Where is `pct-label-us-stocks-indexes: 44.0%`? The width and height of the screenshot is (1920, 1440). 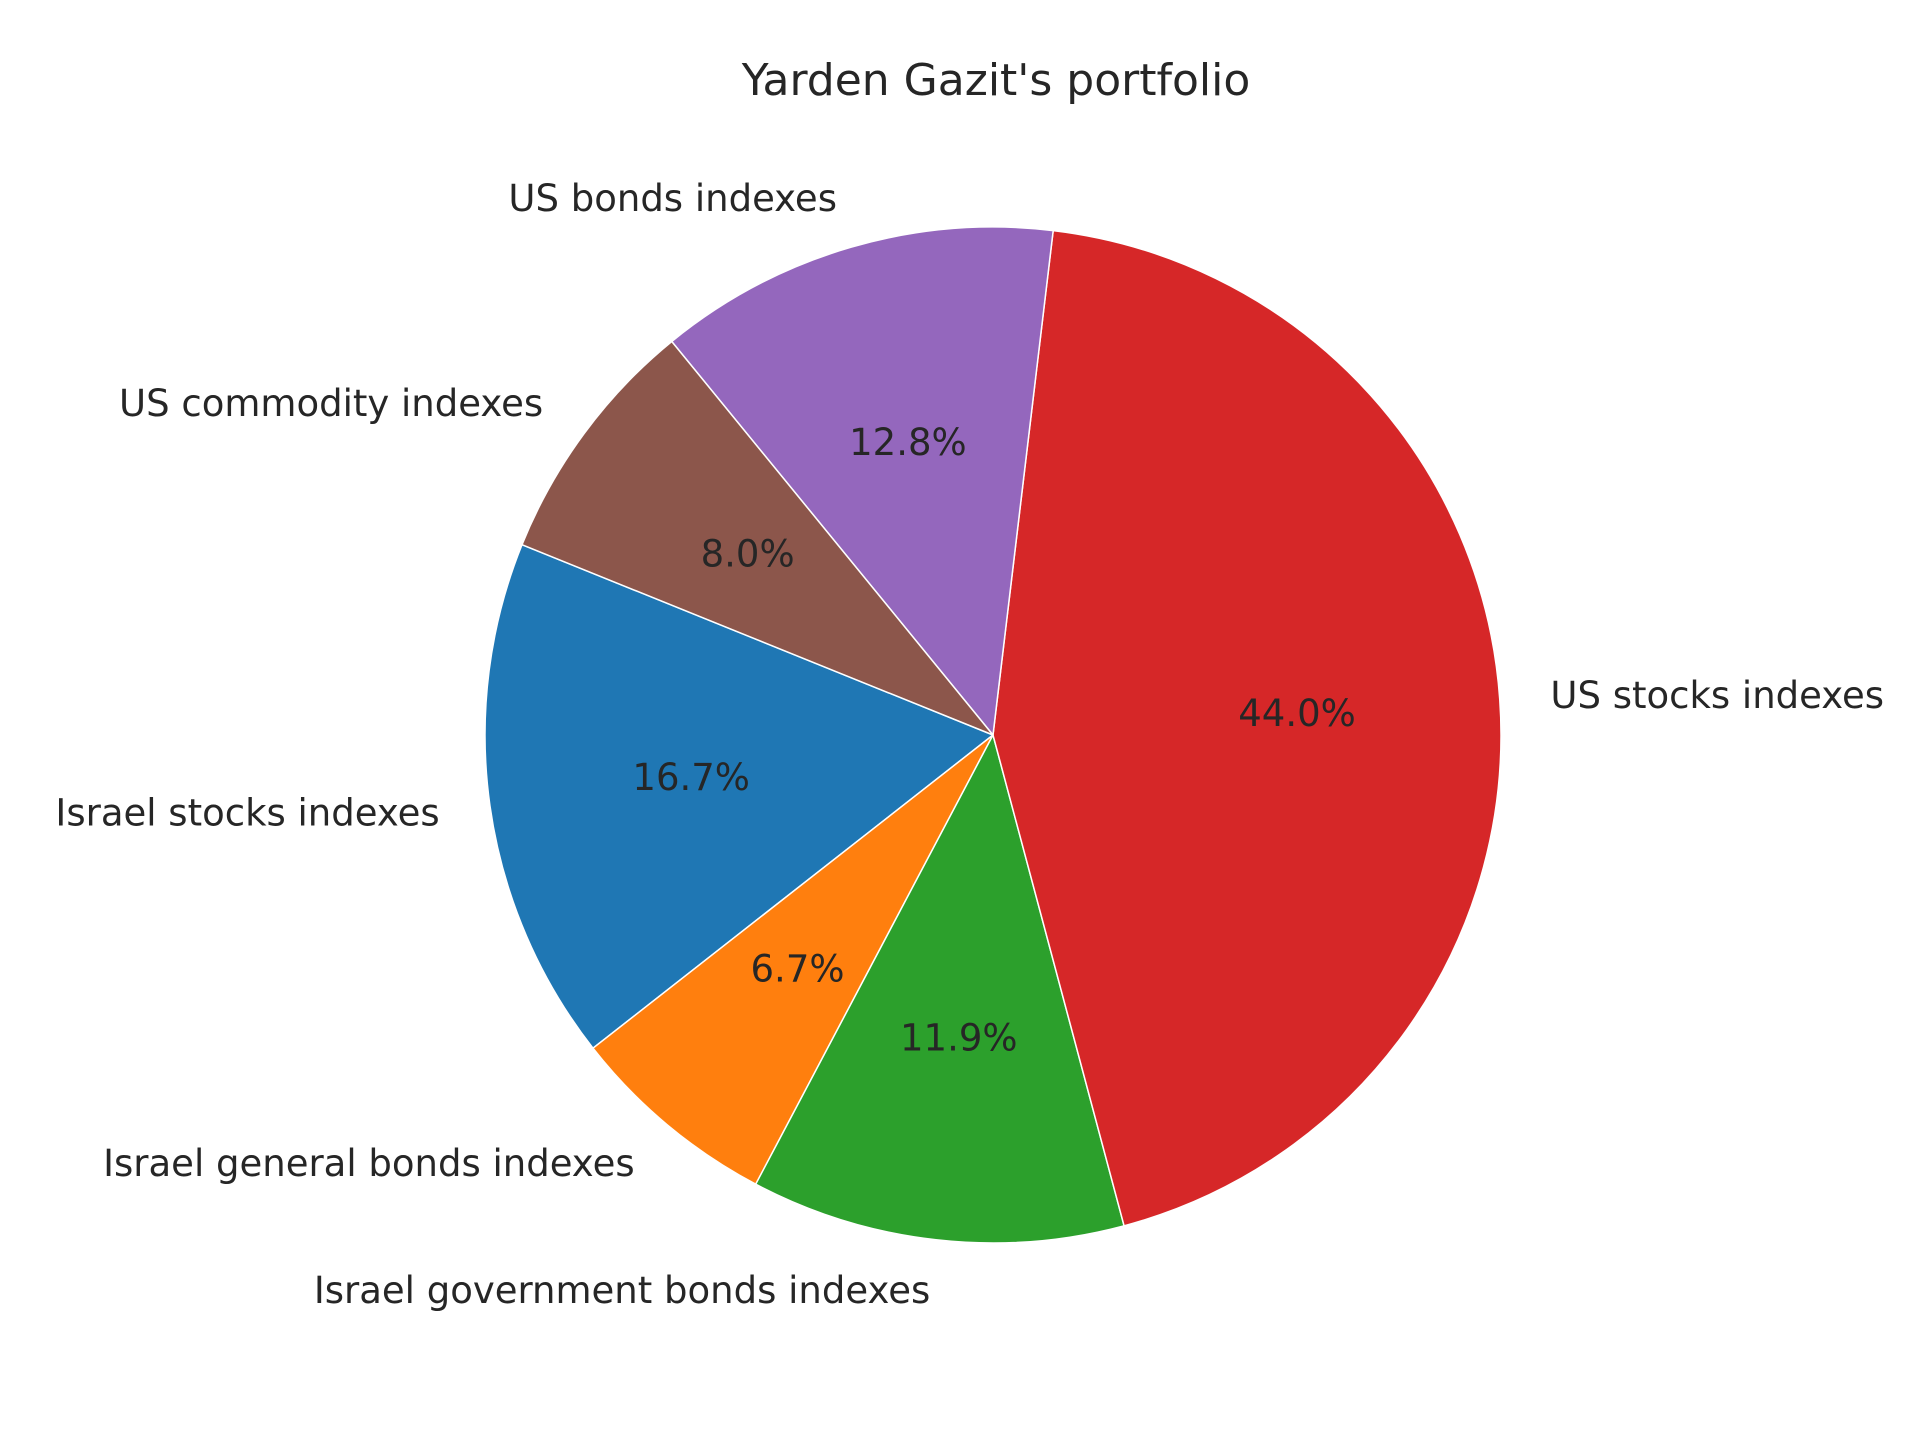
pct-label-us-stocks-indexes: 44.0% is located at coordinates (1297, 713).